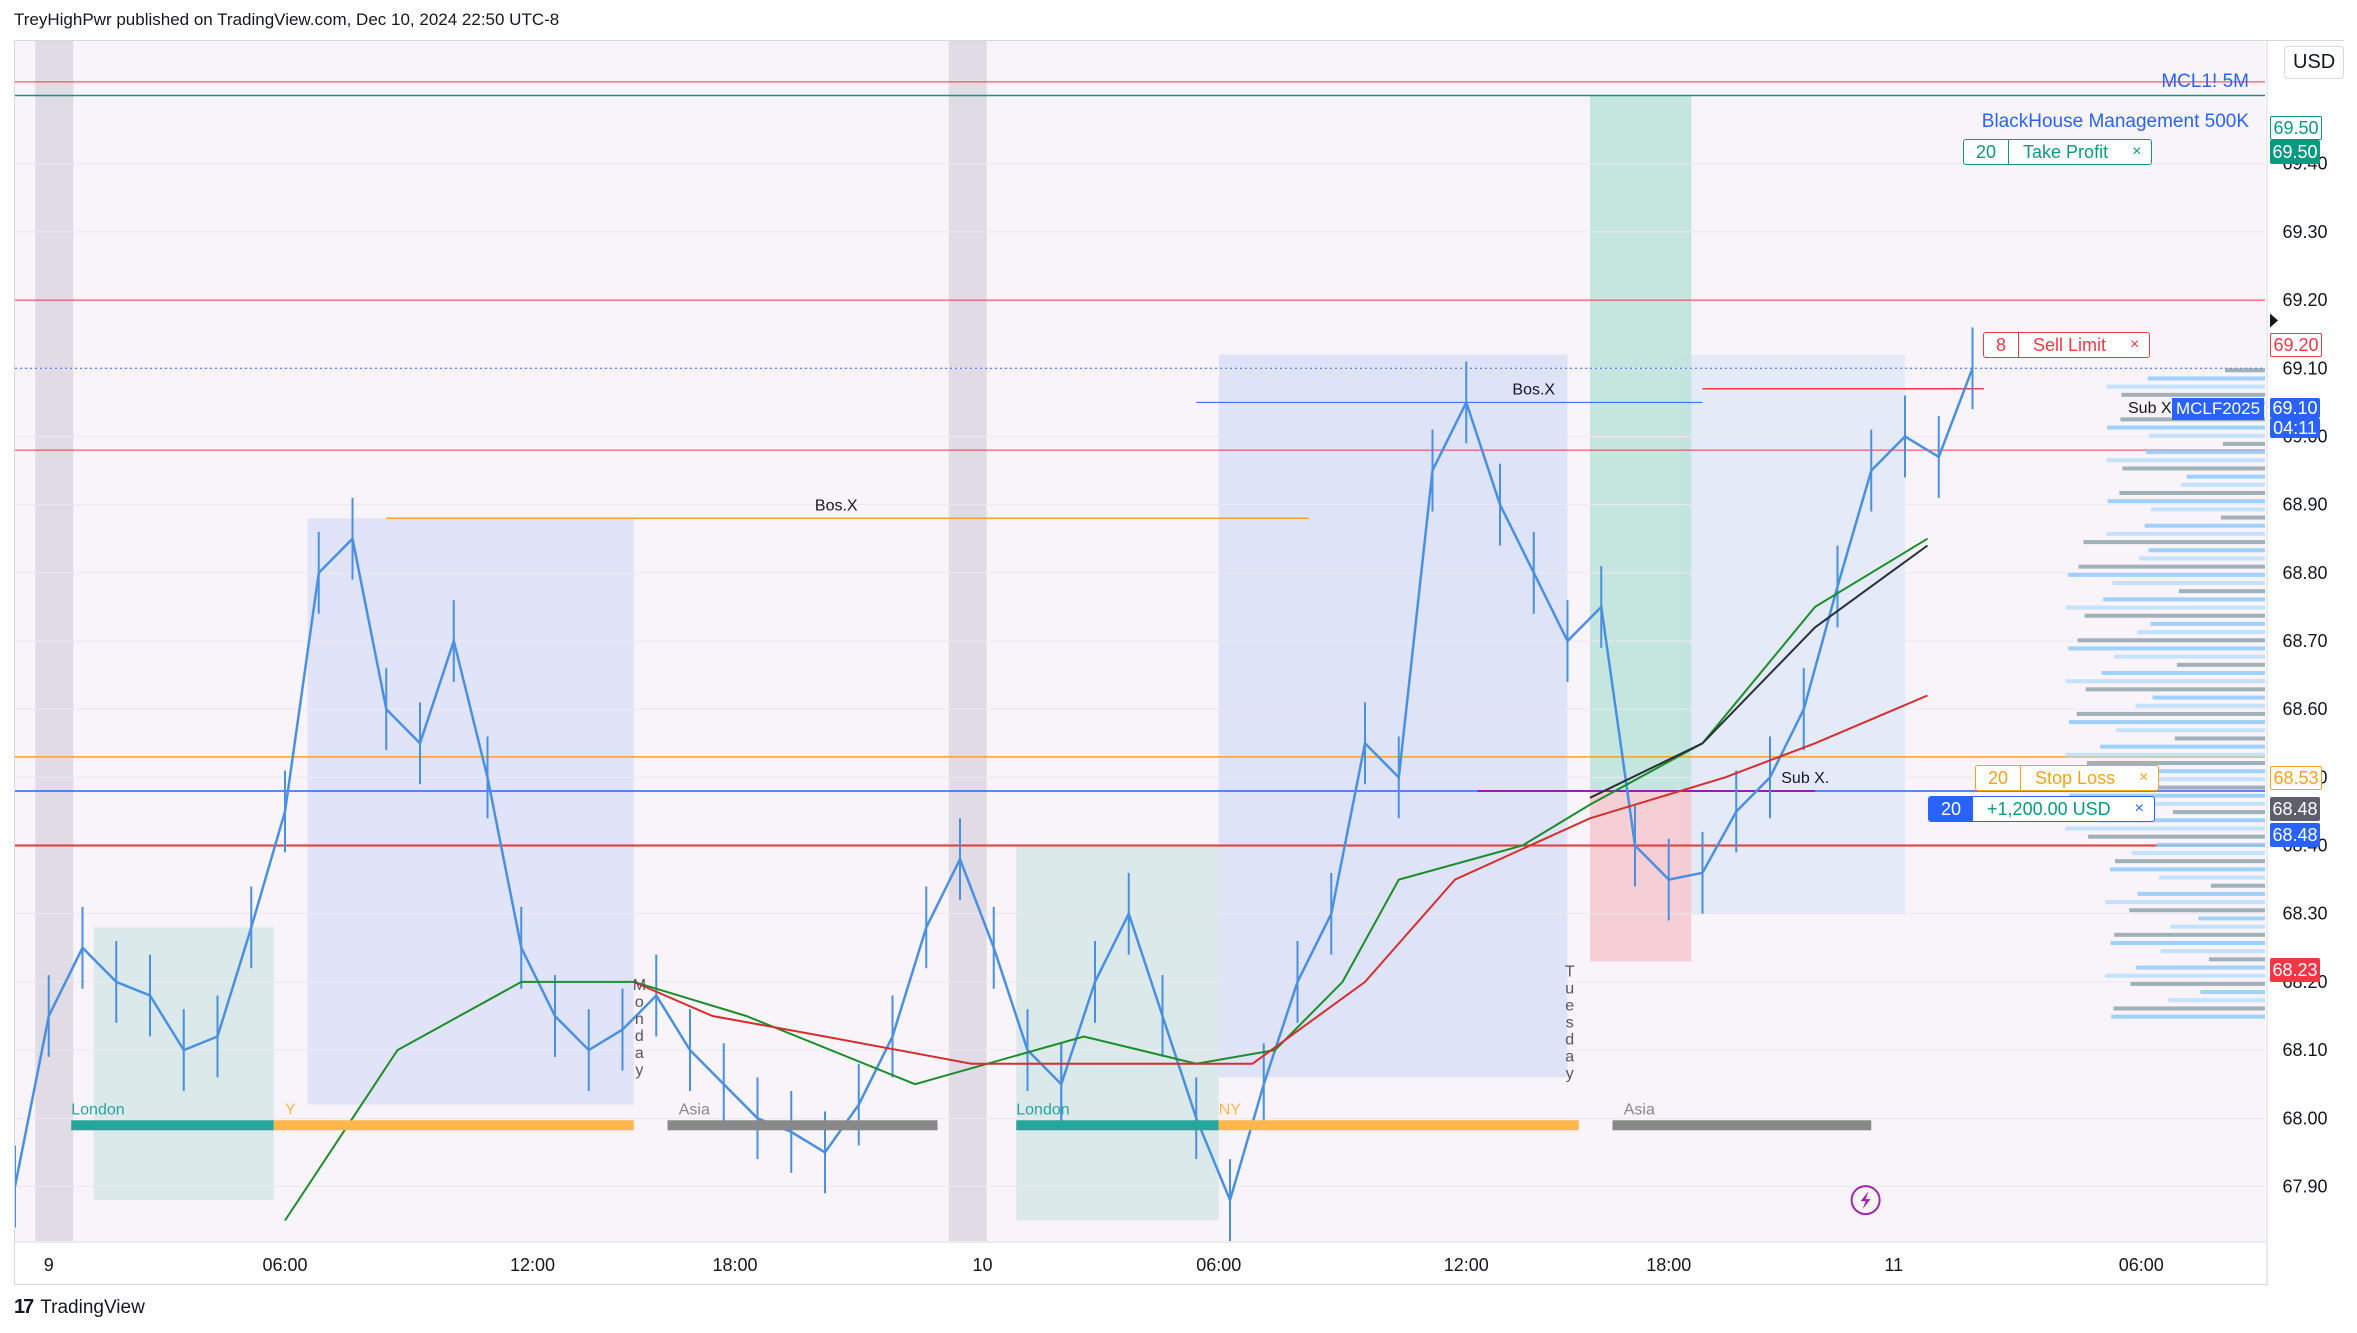 The width and height of the screenshot is (2357, 1333). I want to click on take-profit-order: 20 Take Profit ×, so click(2058, 152).